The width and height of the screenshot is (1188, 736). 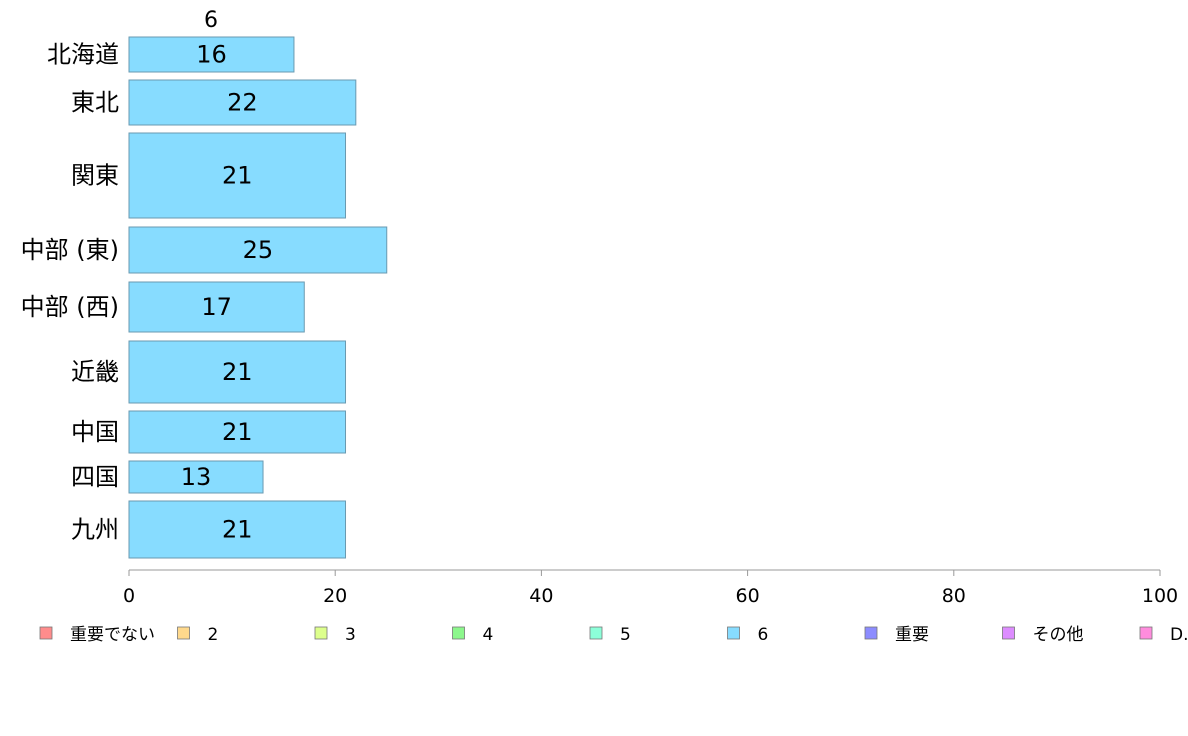 I want to click on bar-value-label: 22, so click(x=242, y=103).